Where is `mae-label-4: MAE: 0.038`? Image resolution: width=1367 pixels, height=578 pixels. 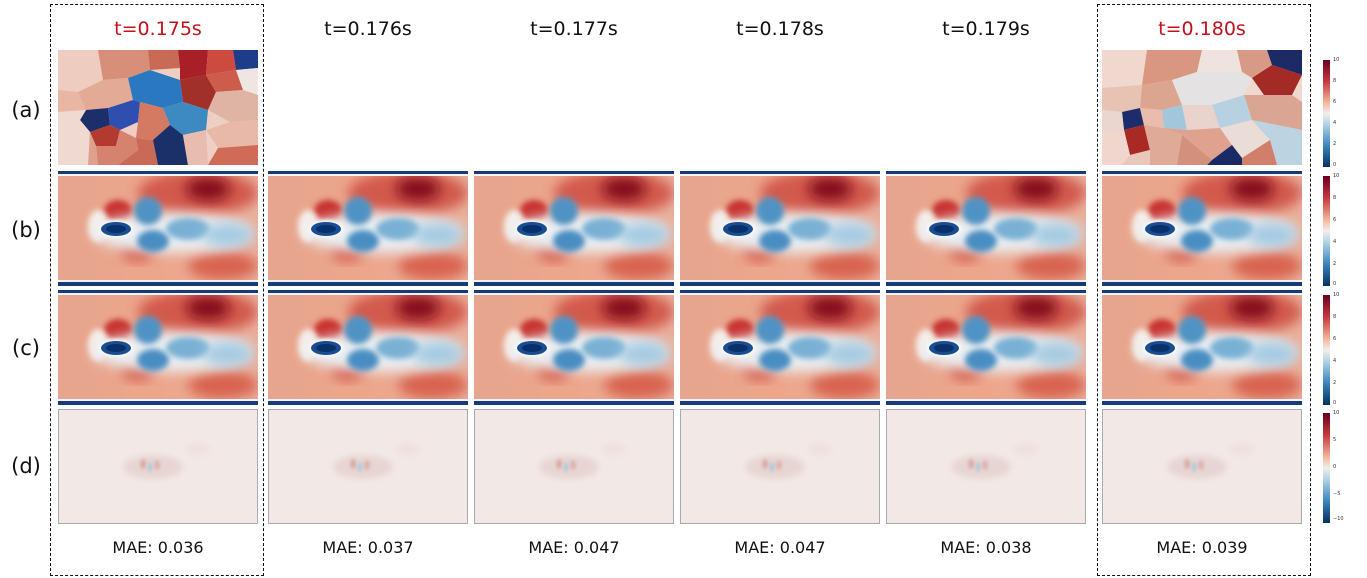 mae-label-4: MAE: 0.038 is located at coordinates (986, 547).